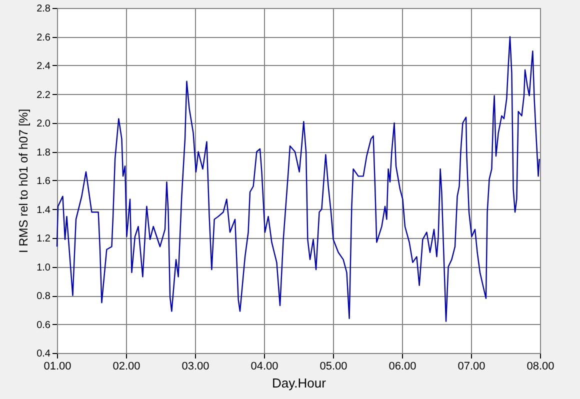 The height and width of the screenshot is (399, 580). What do you see at coordinates (126, 366) in the screenshot?
I see `x-tick-label: 02.00` at bounding box center [126, 366].